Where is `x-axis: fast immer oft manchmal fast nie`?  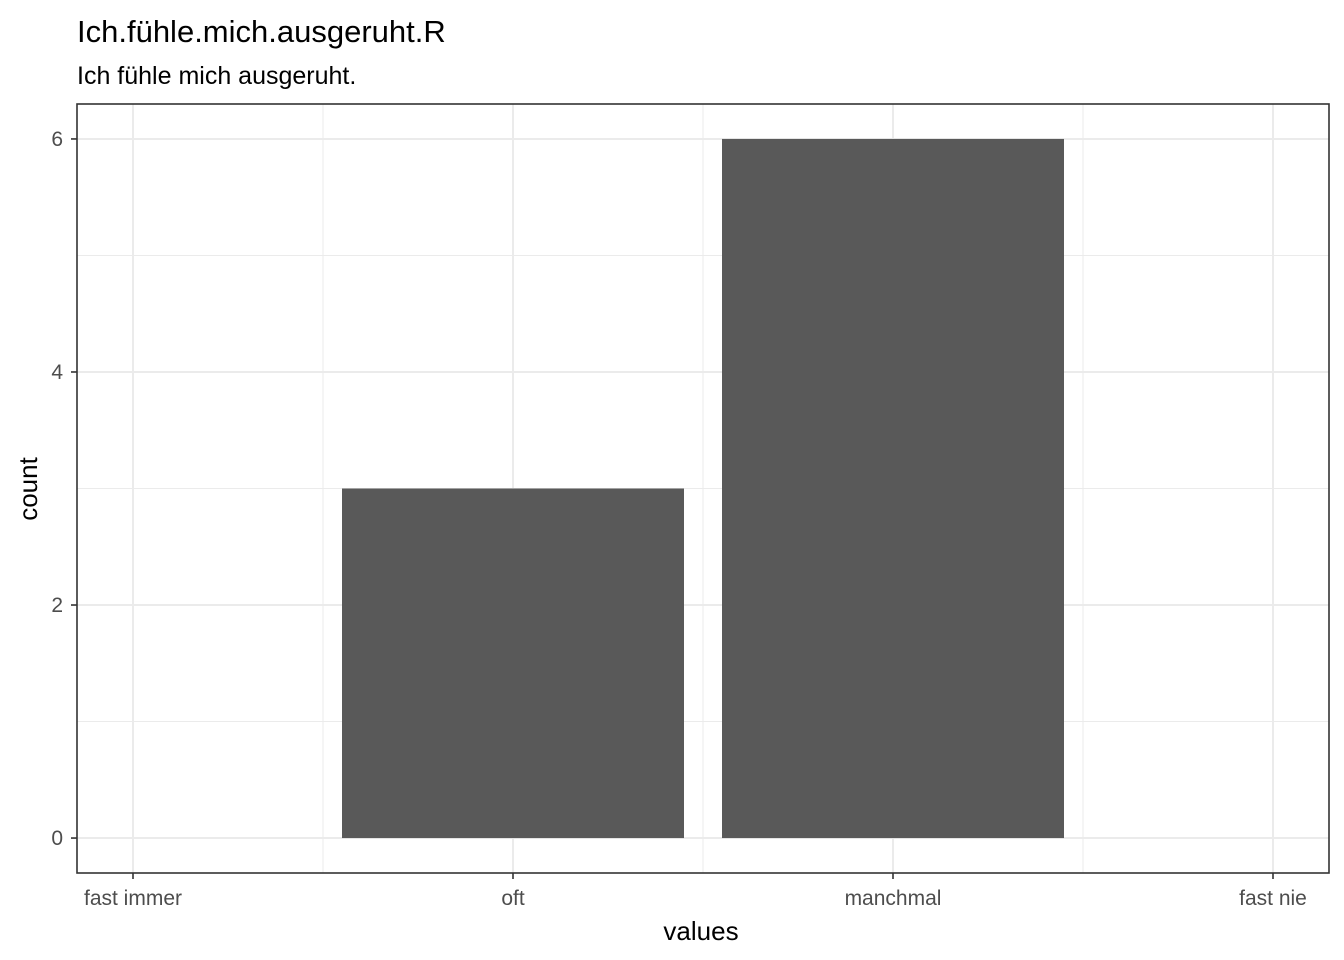 x-axis: fast immer oft manchmal fast nie is located at coordinates (695, 891).